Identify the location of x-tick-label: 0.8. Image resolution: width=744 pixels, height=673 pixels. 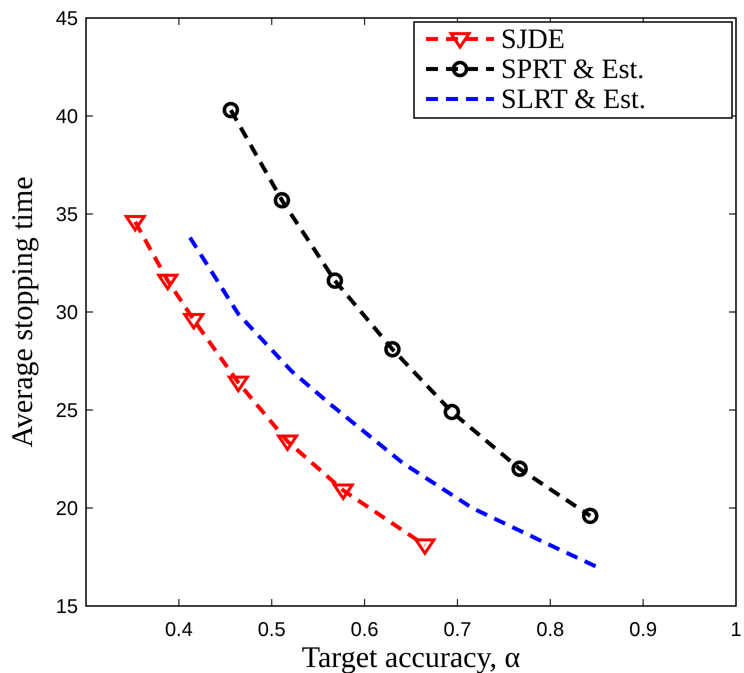
(550, 630).